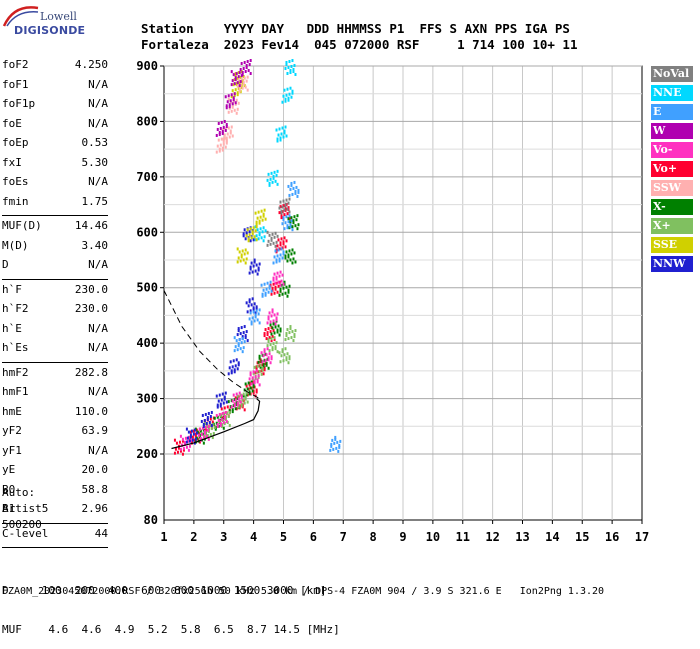 The image size is (700, 649). Describe the element at coordinates (91, 225) in the screenshot. I see `param-value: 14.46` at that location.